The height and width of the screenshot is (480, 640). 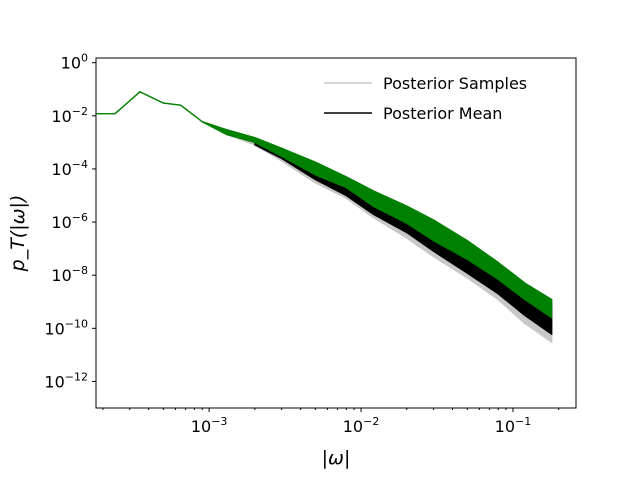 What do you see at coordinates (71, 63) in the screenshot?
I see `y-tick-0-base: 10` at bounding box center [71, 63].